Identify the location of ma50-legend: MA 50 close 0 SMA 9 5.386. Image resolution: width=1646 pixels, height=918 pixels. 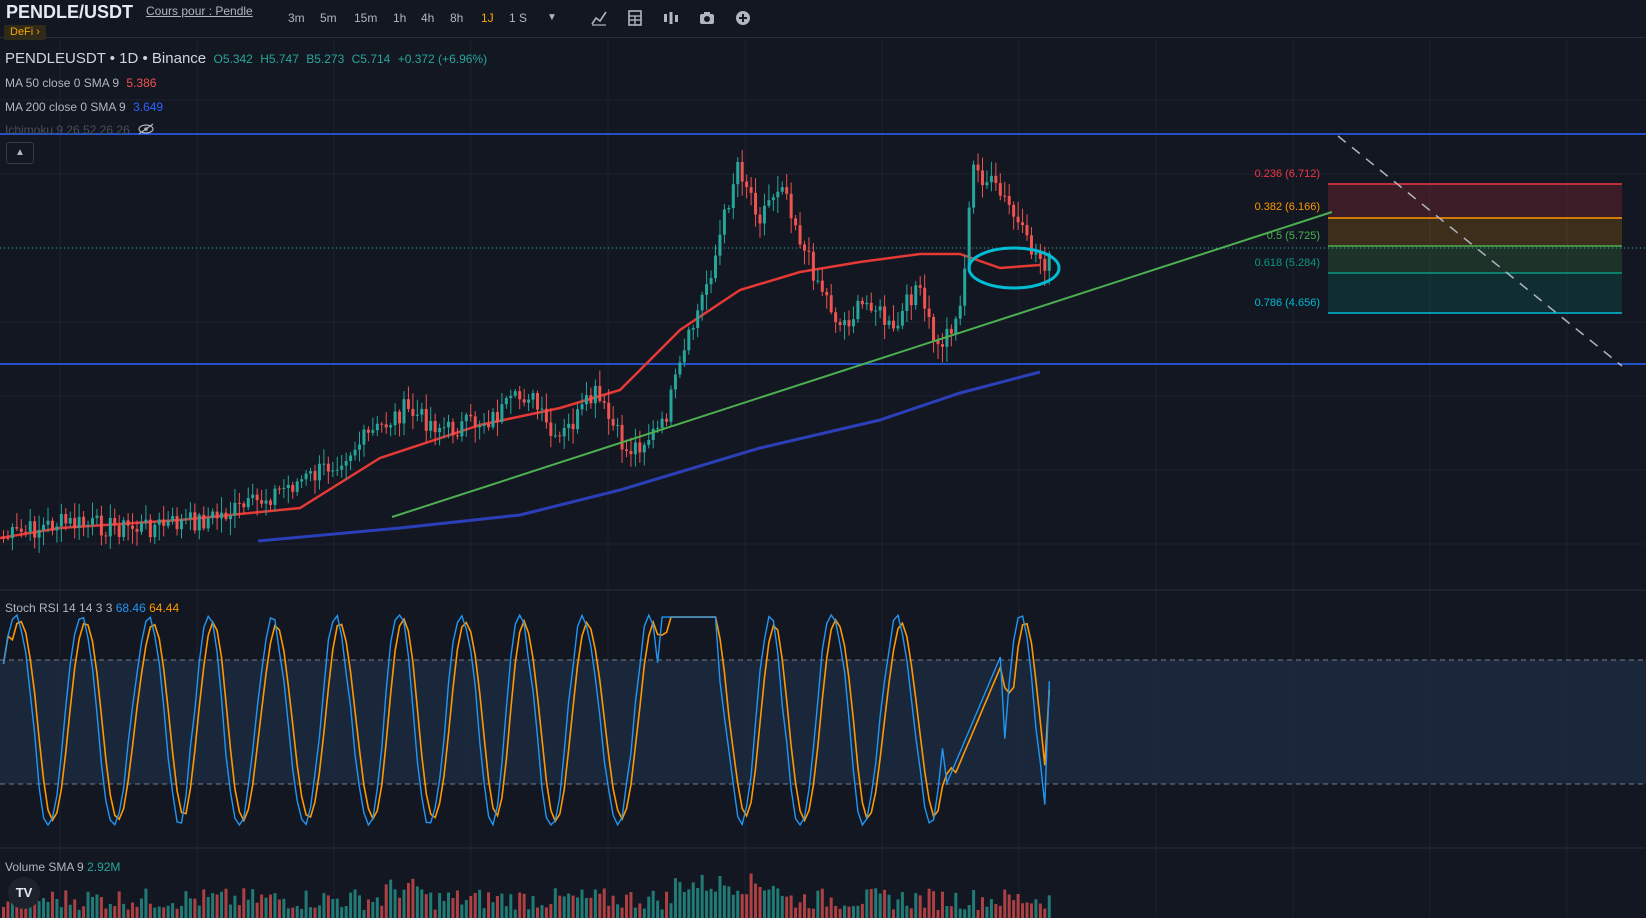
(82, 83).